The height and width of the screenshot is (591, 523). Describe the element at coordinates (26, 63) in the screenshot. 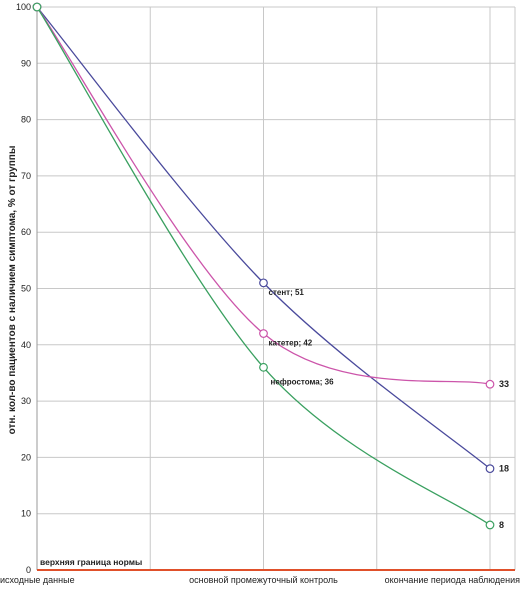

I see `y-tick-label: 90` at that location.